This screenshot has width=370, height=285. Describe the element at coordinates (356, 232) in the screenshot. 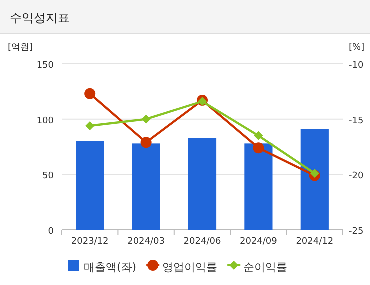

I see `y2-tick-label: -25` at that location.